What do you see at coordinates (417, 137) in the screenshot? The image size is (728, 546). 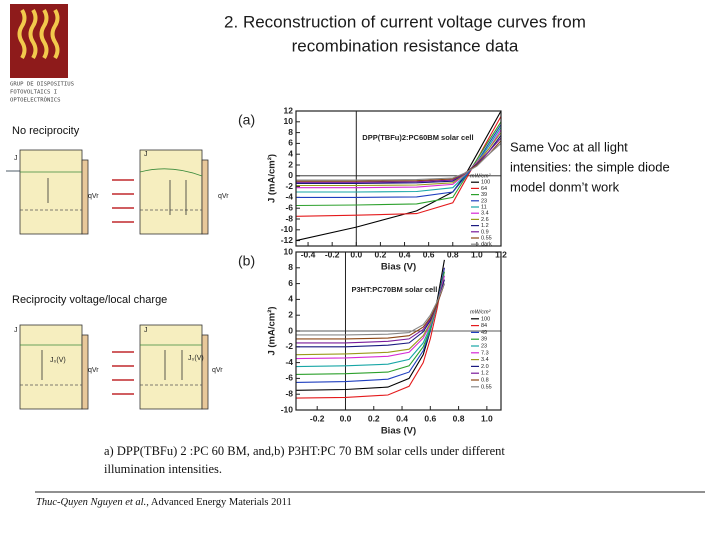 I see `chart-title: DPP(TBFu)2:PC60BM solar cell` at bounding box center [417, 137].